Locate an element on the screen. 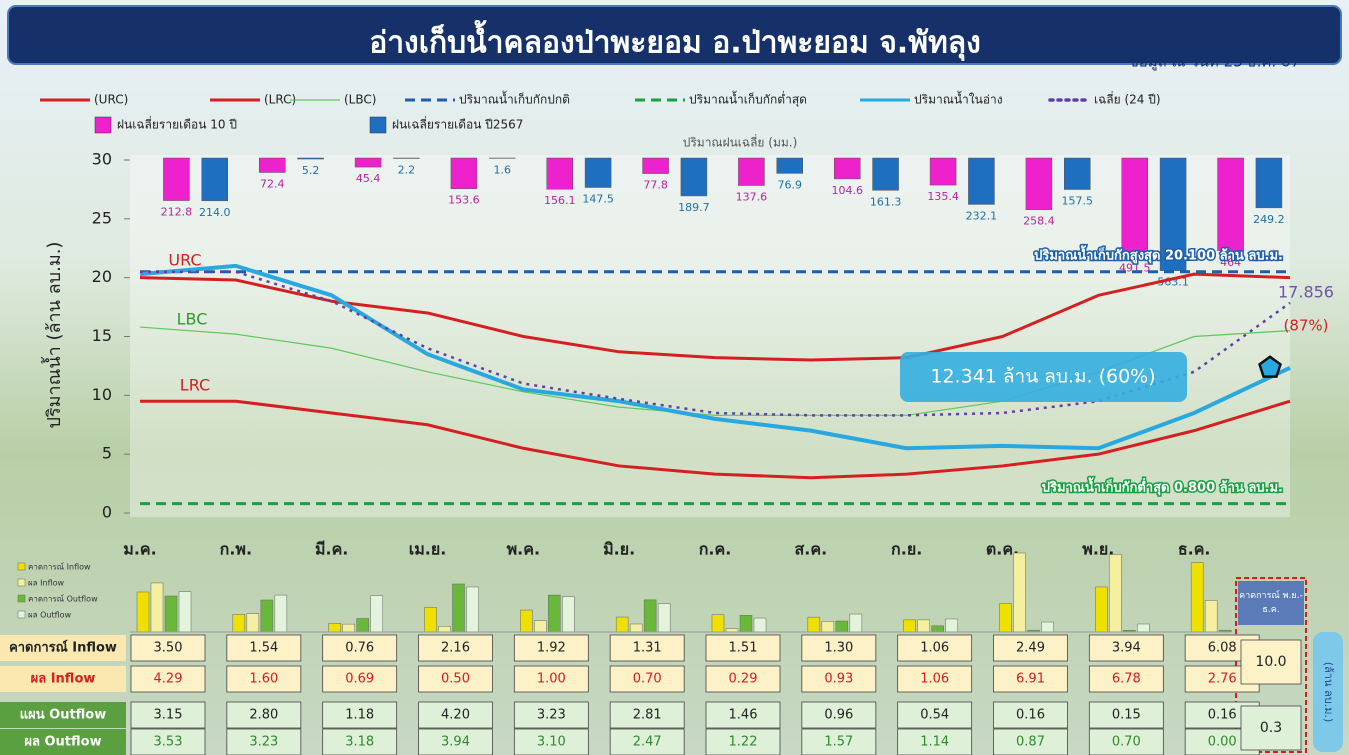 The height and width of the screenshot is (755, 1349). rain-label: 491.5 is located at coordinates (1135, 267).